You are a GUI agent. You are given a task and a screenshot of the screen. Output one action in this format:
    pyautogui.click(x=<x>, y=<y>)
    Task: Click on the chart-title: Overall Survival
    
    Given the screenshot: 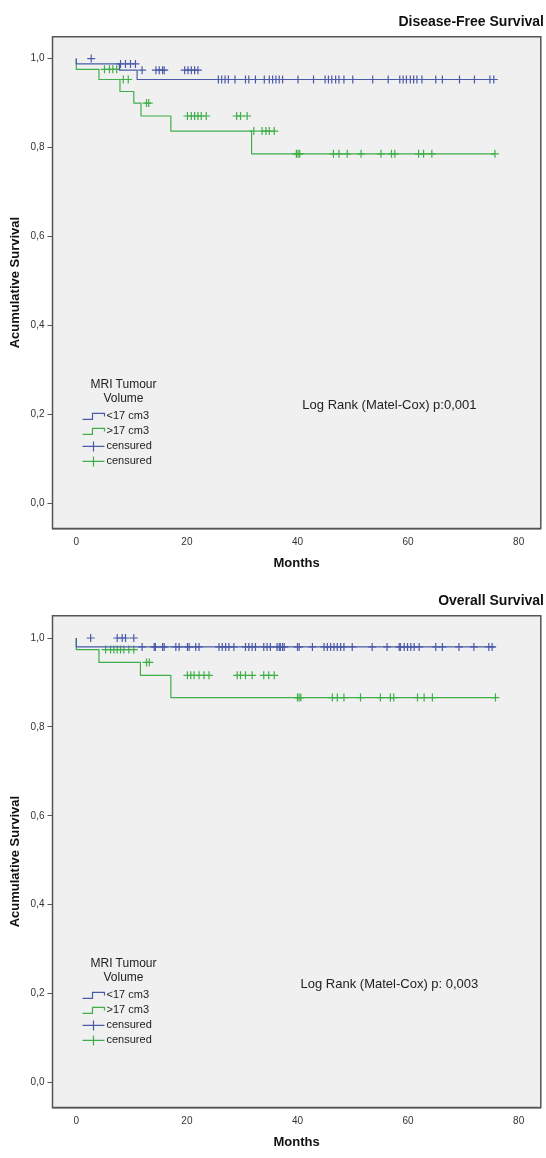 What is the action you would take?
    pyautogui.click(x=491, y=600)
    